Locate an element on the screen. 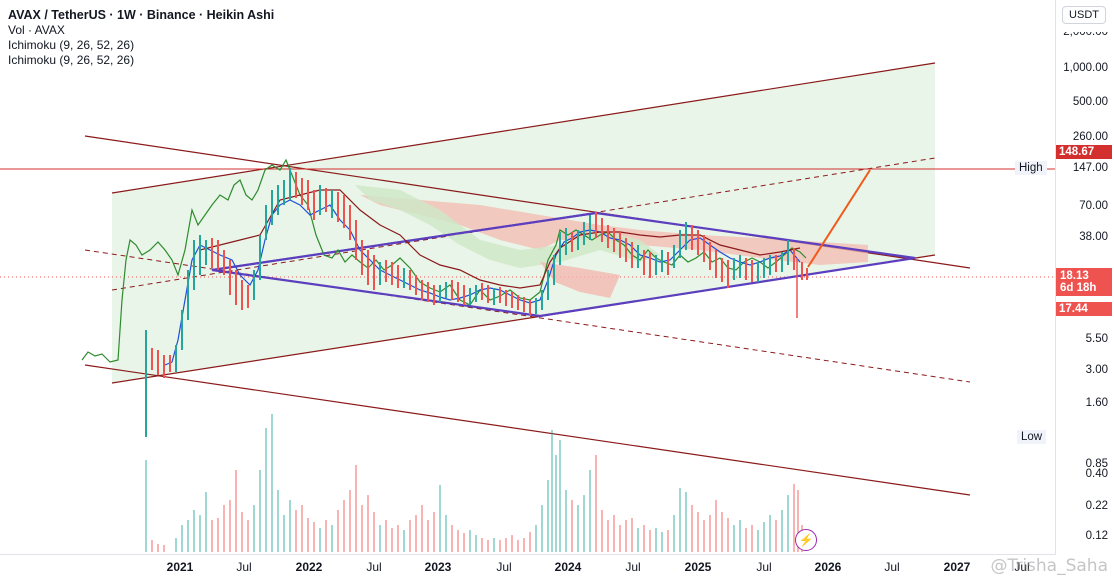 The width and height of the screenshot is (1114, 580). price-tick: 0.12 is located at coordinates (1096, 536).